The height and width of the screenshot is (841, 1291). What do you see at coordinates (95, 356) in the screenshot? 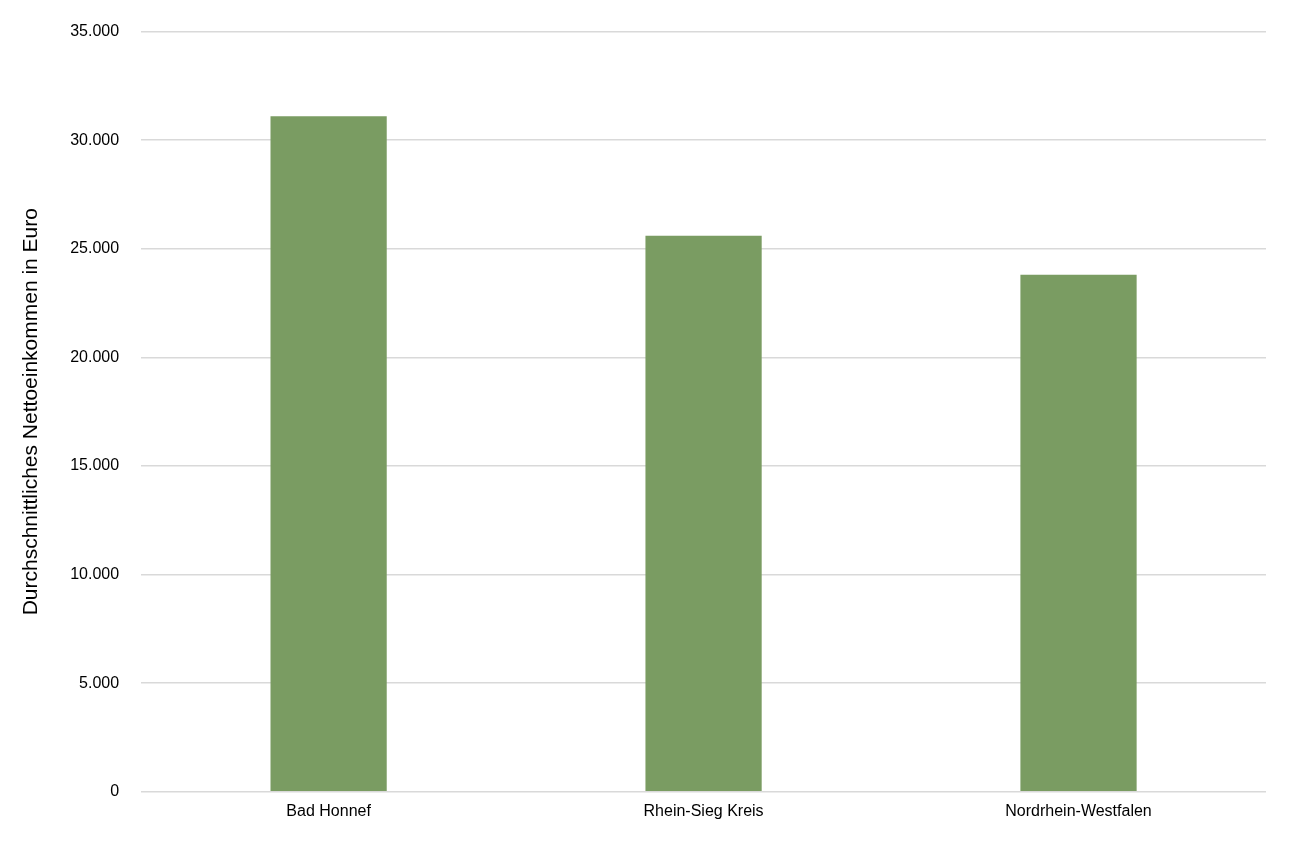
I see `y-tick-label: 20.000` at bounding box center [95, 356].